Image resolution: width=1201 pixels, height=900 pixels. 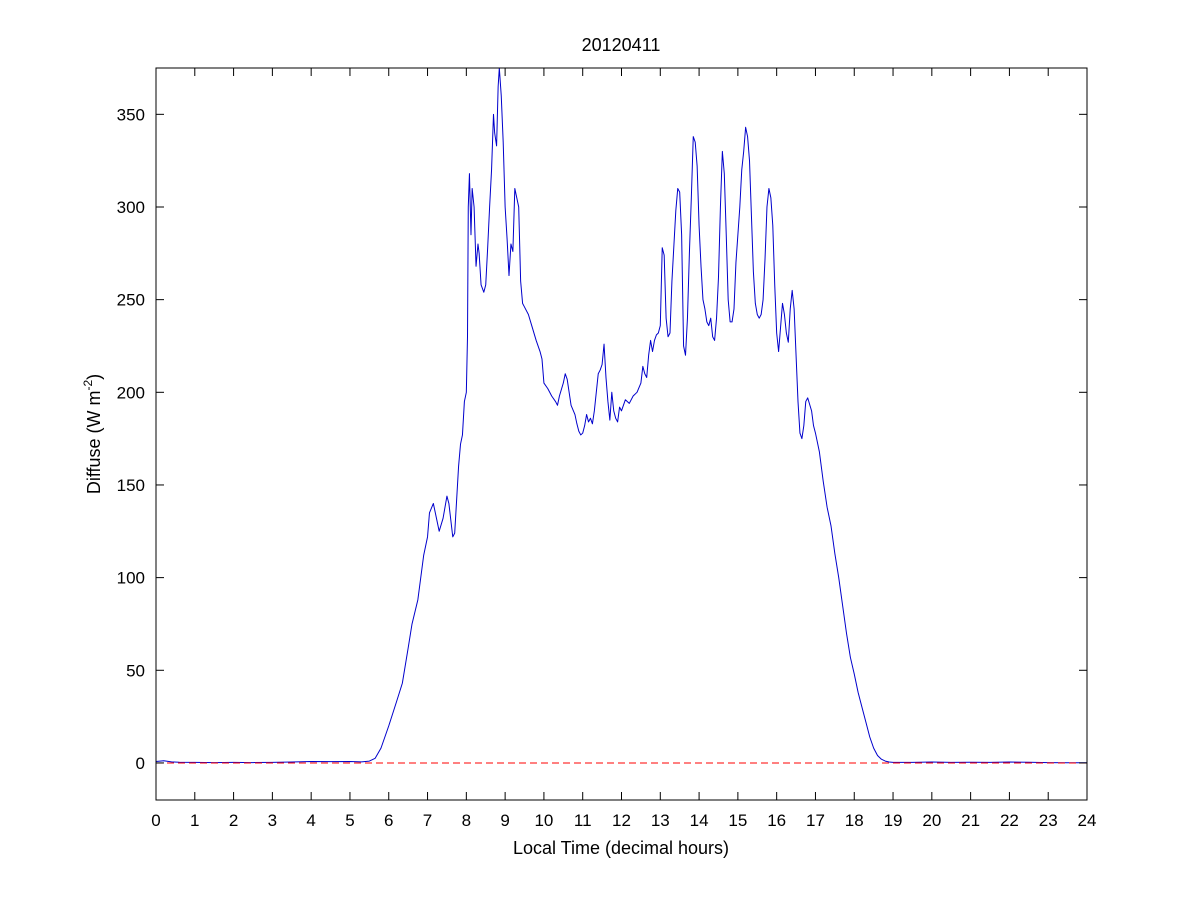 What do you see at coordinates (233, 820) in the screenshot?
I see `x-tick-label: 2` at bounding box center [233, 820].